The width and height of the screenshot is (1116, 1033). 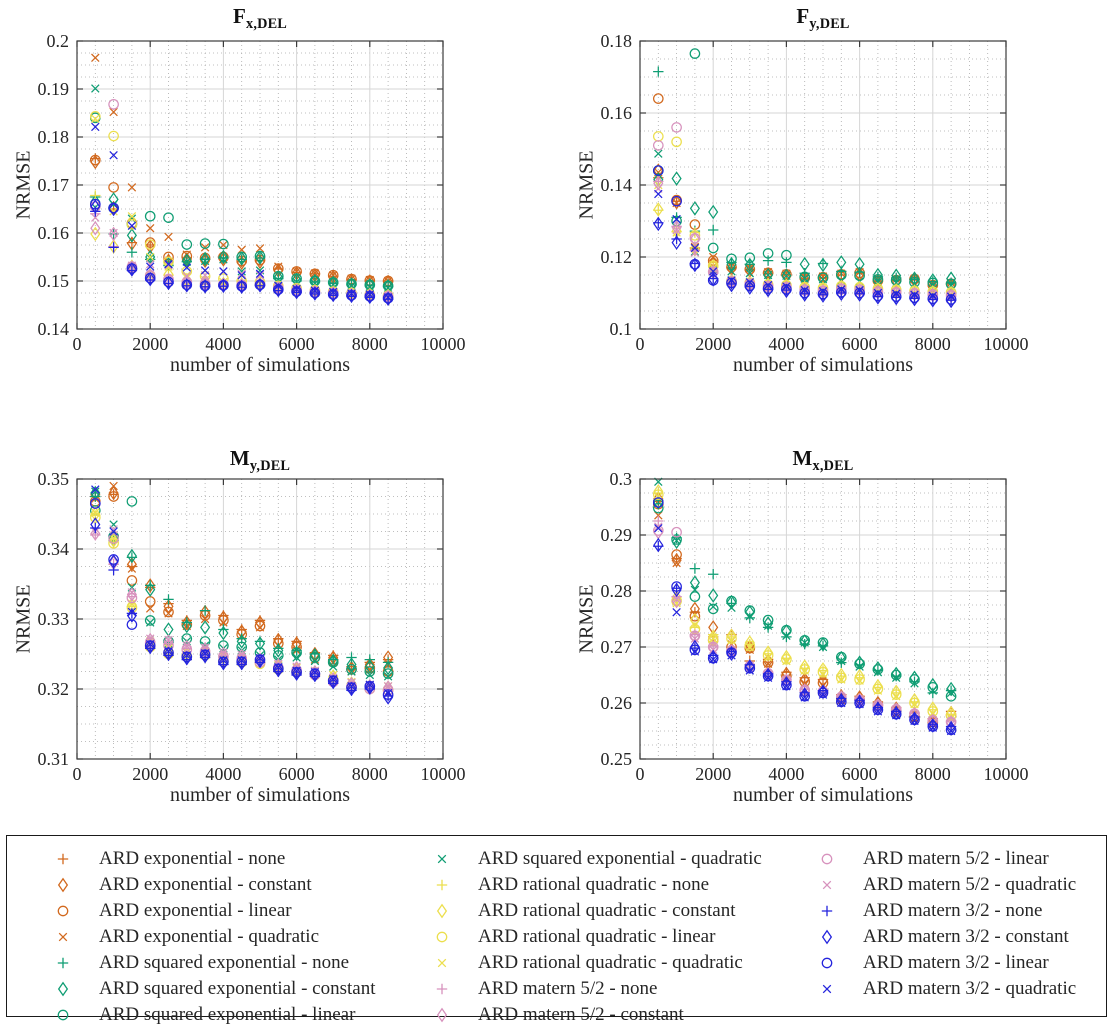 I want to click on title-subscript: y,DEL, so click(x=270, y=466).